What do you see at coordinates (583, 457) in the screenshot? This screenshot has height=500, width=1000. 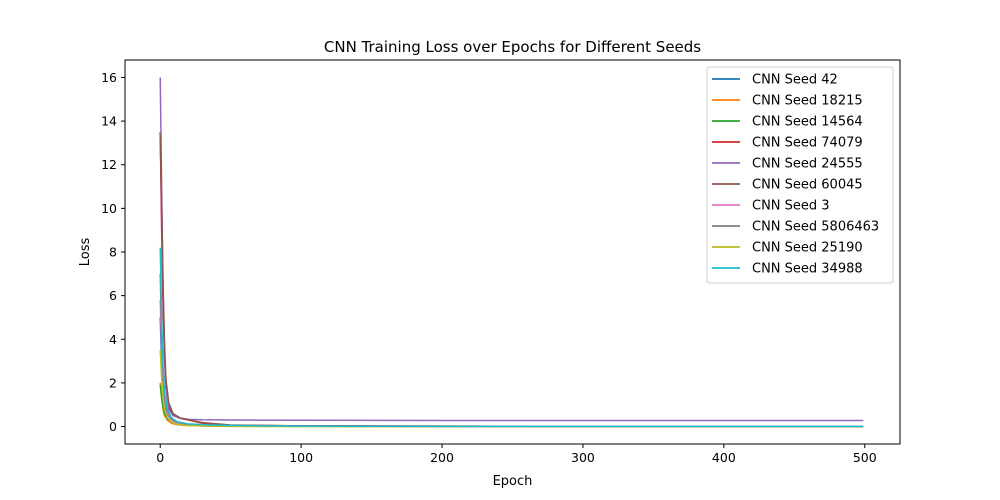 I see `x-tick-label: 300` at bounding box center [583, 457].